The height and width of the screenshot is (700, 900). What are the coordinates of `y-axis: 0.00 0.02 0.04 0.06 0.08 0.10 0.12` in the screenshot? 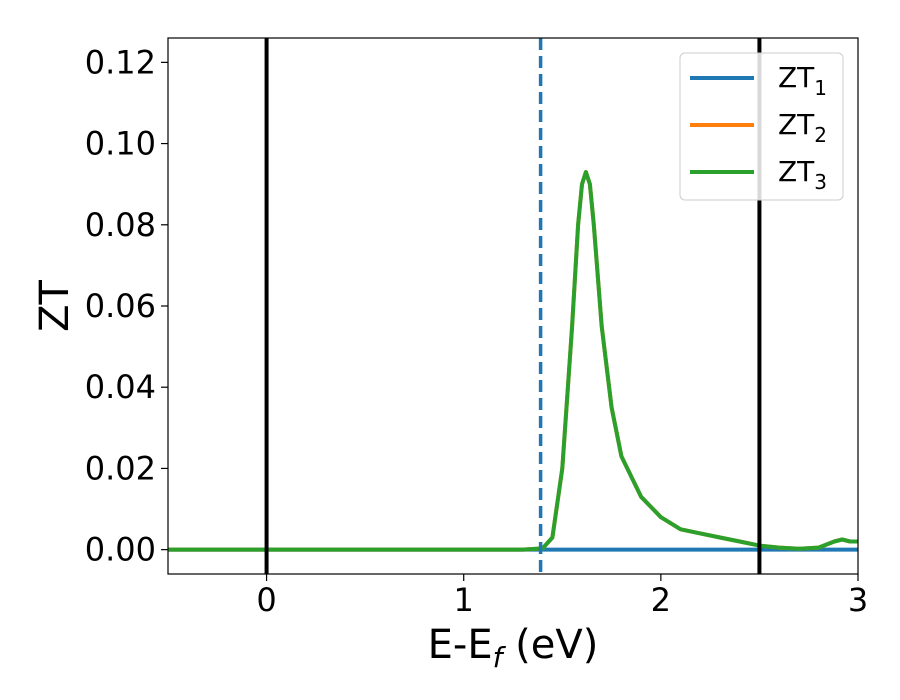 It's located at (126, 306).